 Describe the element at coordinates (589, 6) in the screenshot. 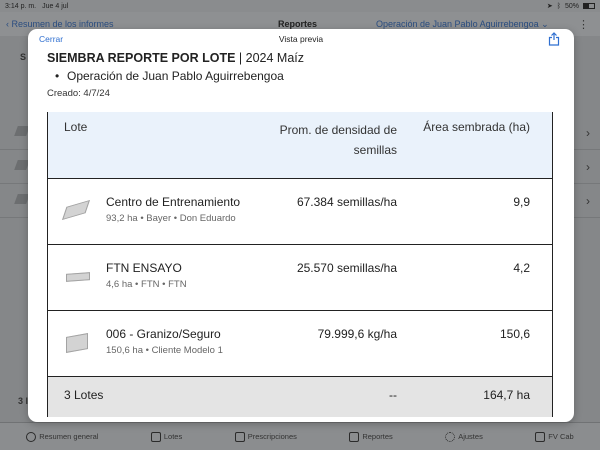

I see `battery-icon` at that location.